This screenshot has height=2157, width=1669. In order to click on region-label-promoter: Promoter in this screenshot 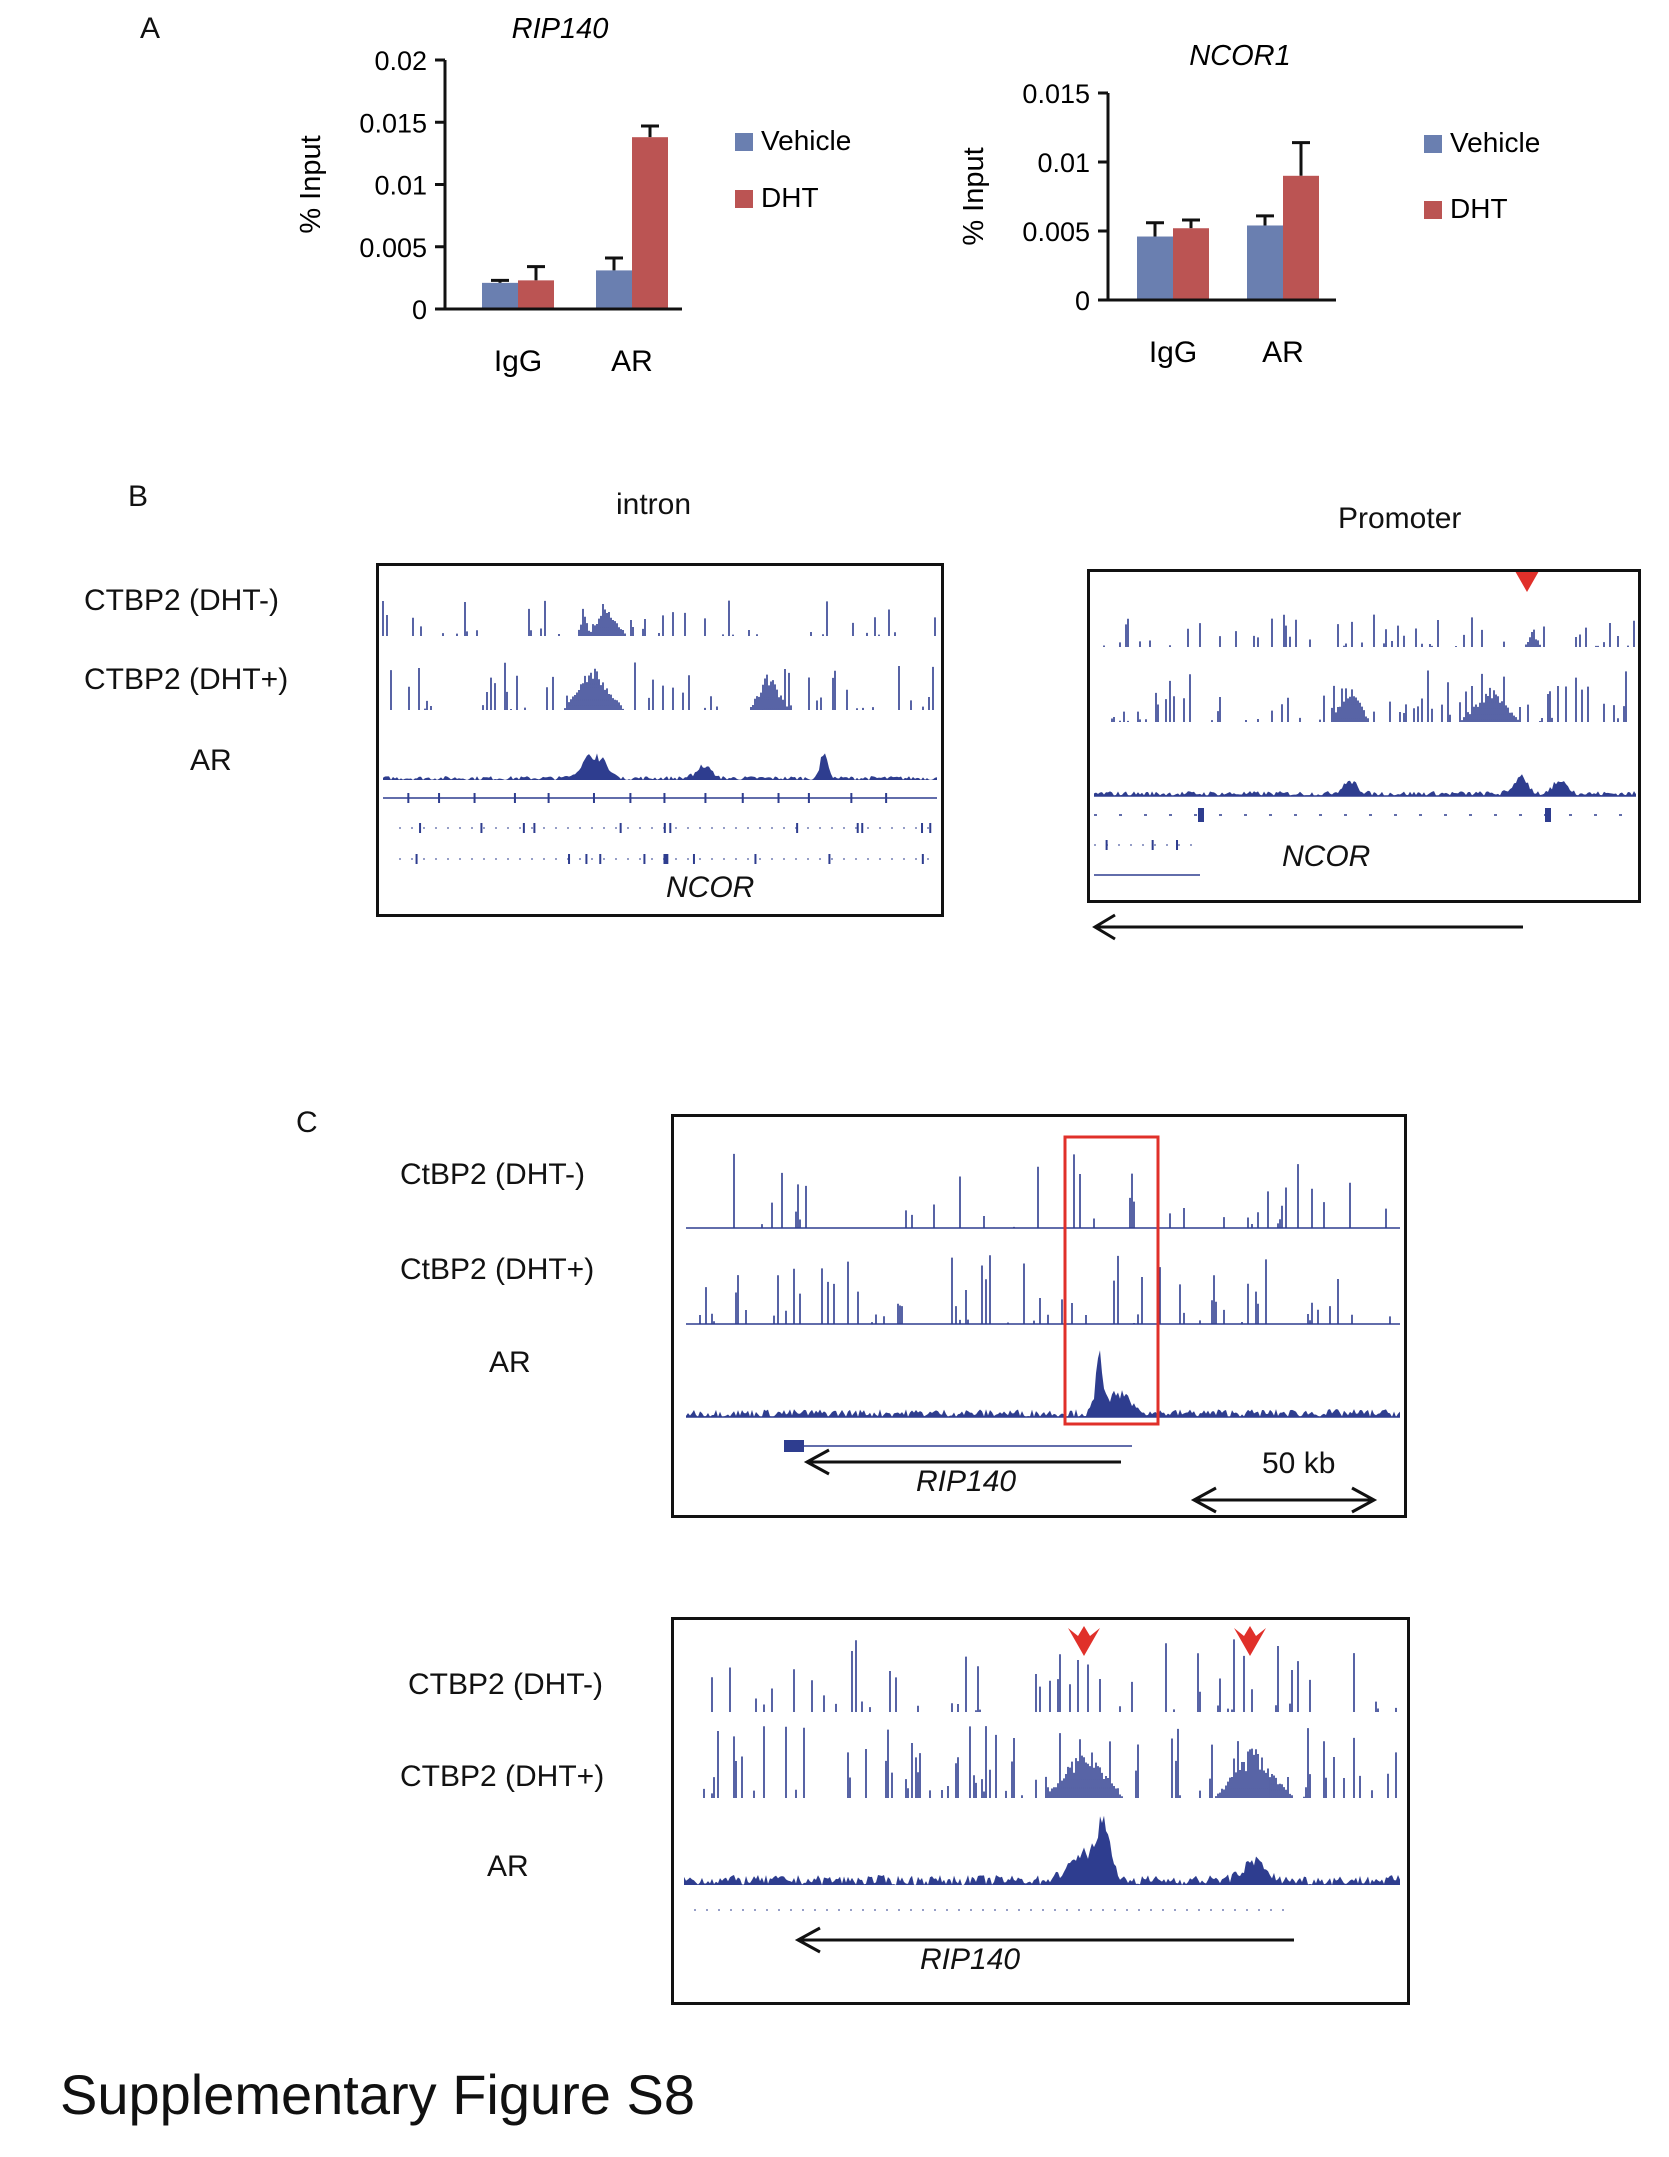, I will do `click(1400, 518)`.